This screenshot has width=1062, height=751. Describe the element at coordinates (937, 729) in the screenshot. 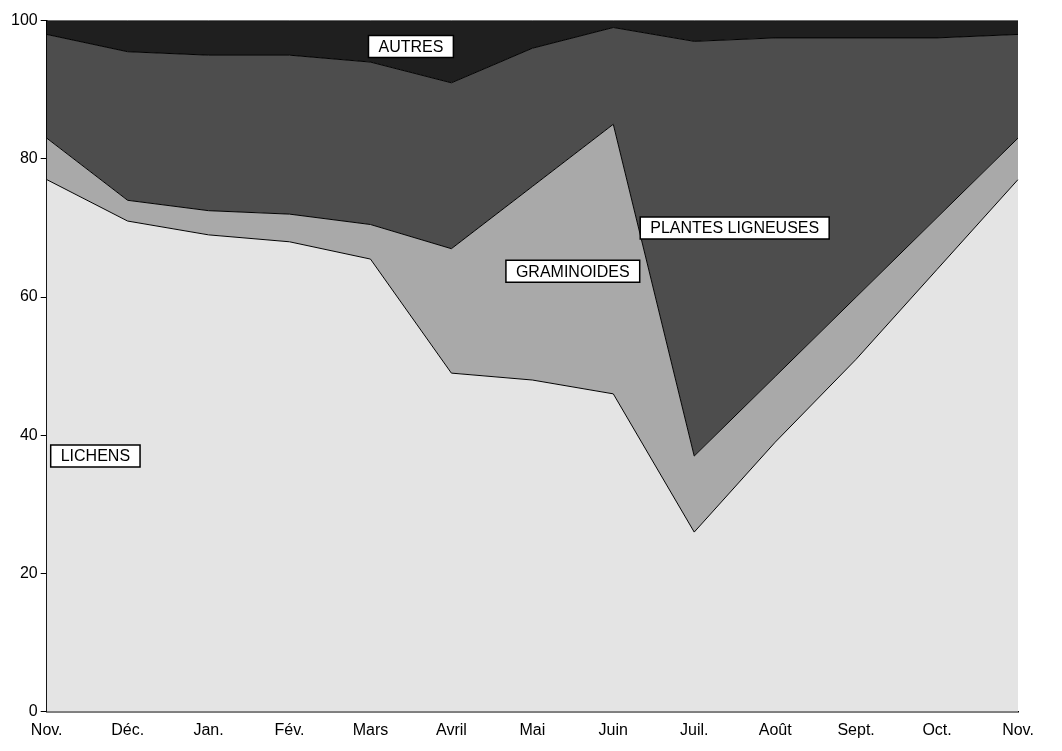

I see `x-tick-label: Oct.` at that location.